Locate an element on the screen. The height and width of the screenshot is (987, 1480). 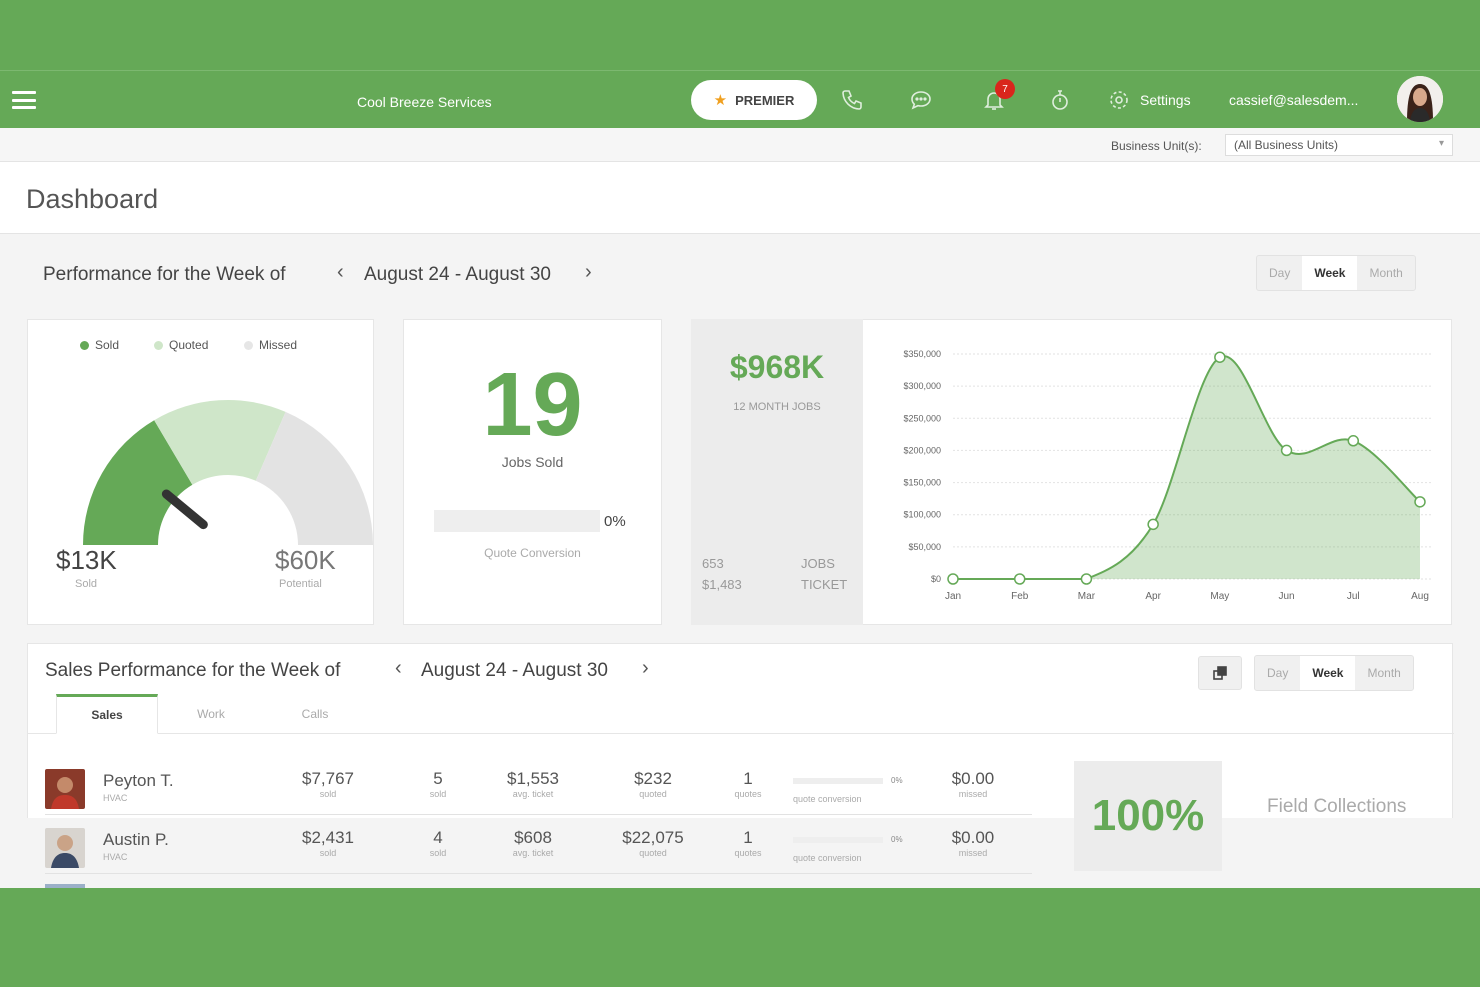
gauge-potential-label: Potential is located at coordinates (300, 584).